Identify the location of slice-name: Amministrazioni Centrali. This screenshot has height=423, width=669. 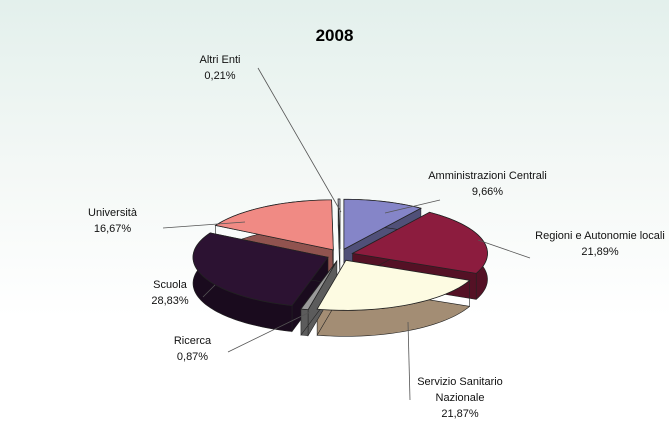
(487, 176).